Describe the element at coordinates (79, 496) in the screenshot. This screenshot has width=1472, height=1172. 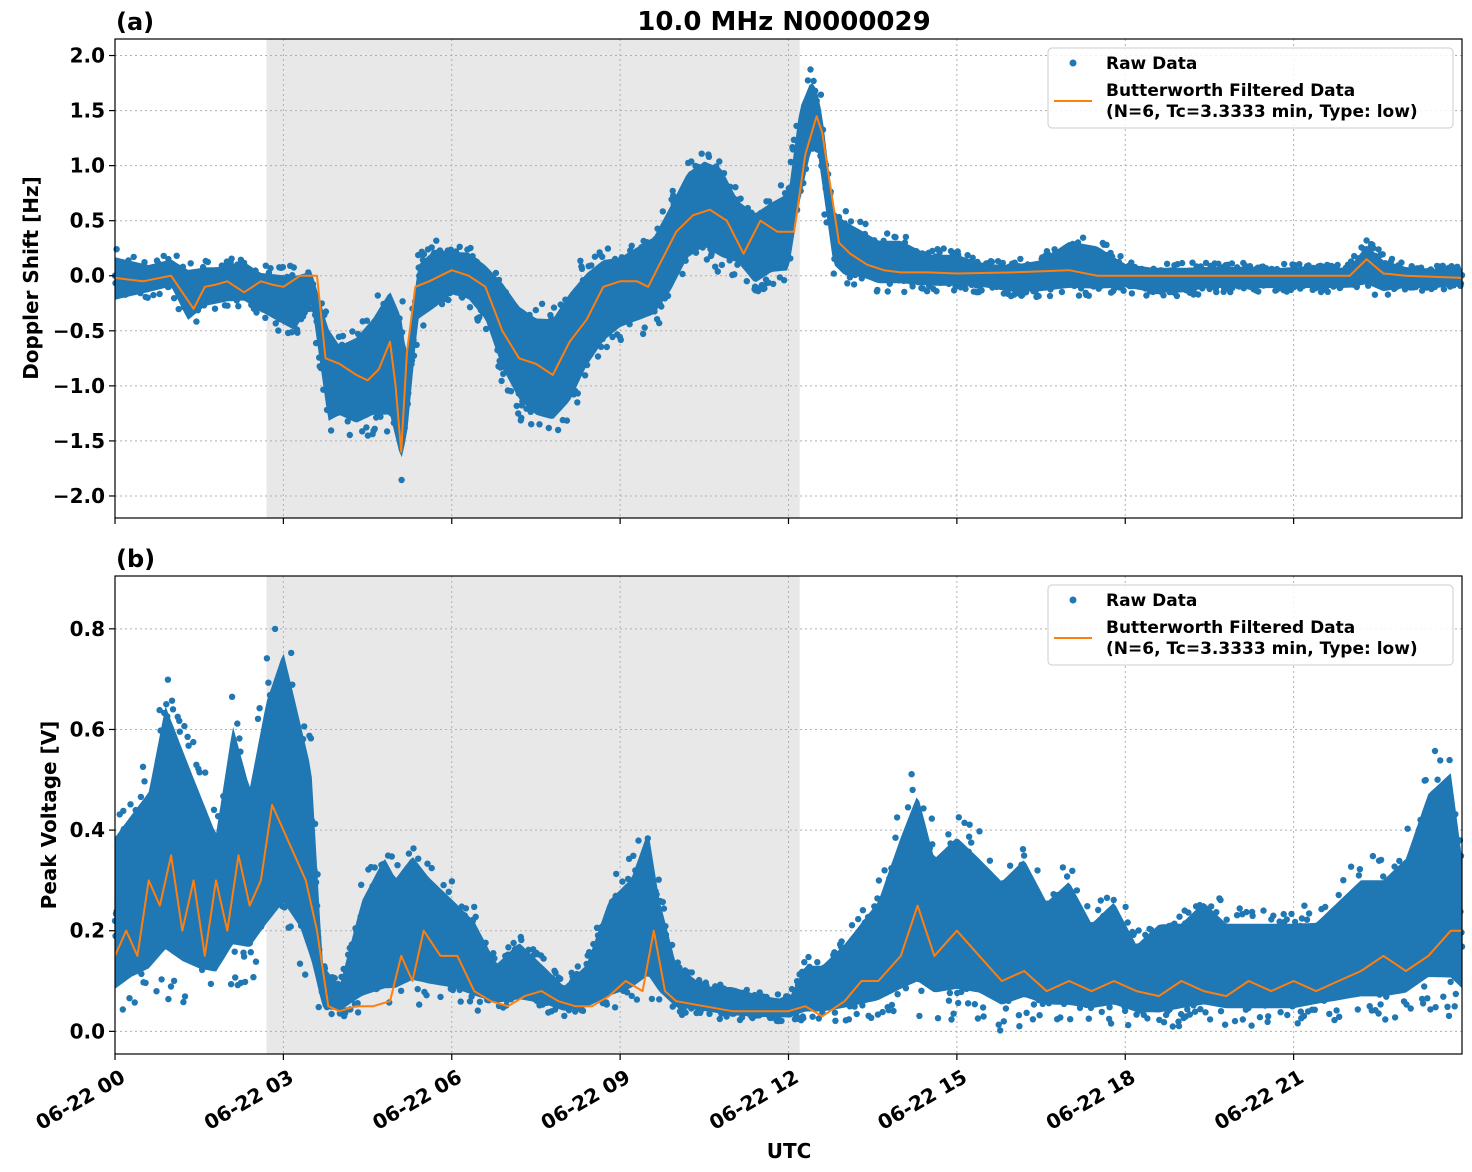
I see `y-tick-label: −2.0` at that location.